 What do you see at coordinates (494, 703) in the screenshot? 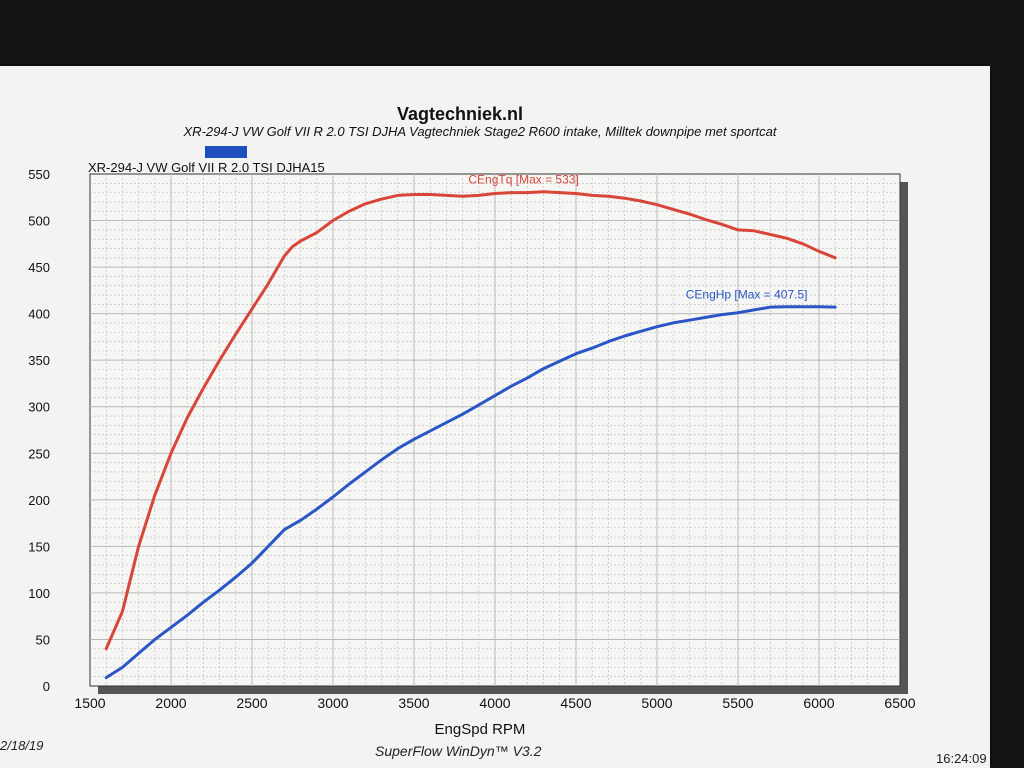
I see `x-tick-label: 4000` at bounding box center [494, 703].